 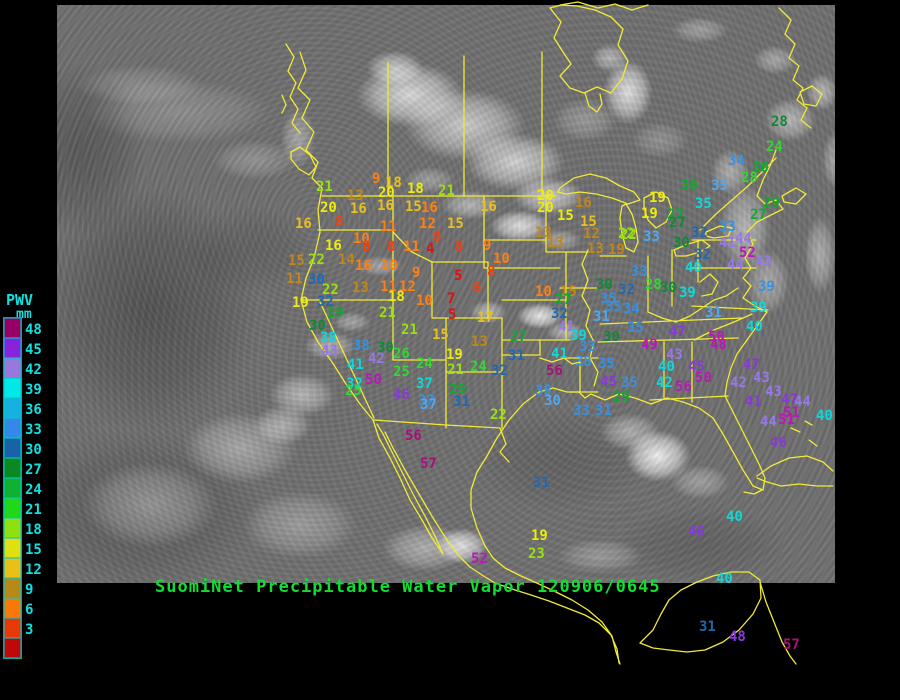 I want to click on station-value: 9, so click(x=487, y=246).